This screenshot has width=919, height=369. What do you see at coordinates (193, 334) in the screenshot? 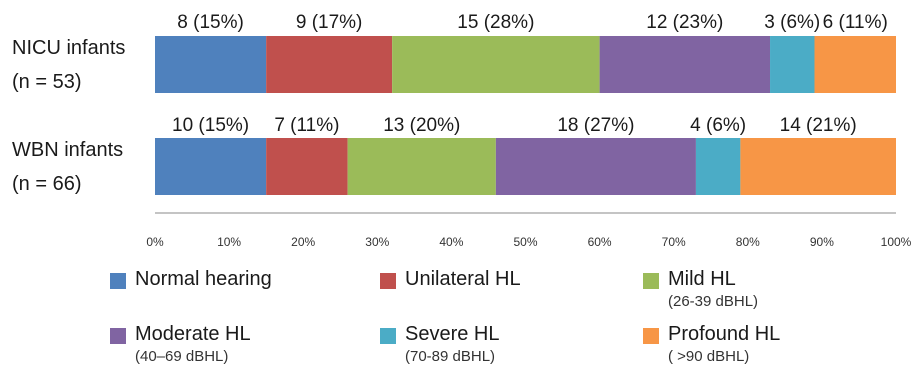
I see `legend-label: Moderate HL` at bounding box center [193, 334].